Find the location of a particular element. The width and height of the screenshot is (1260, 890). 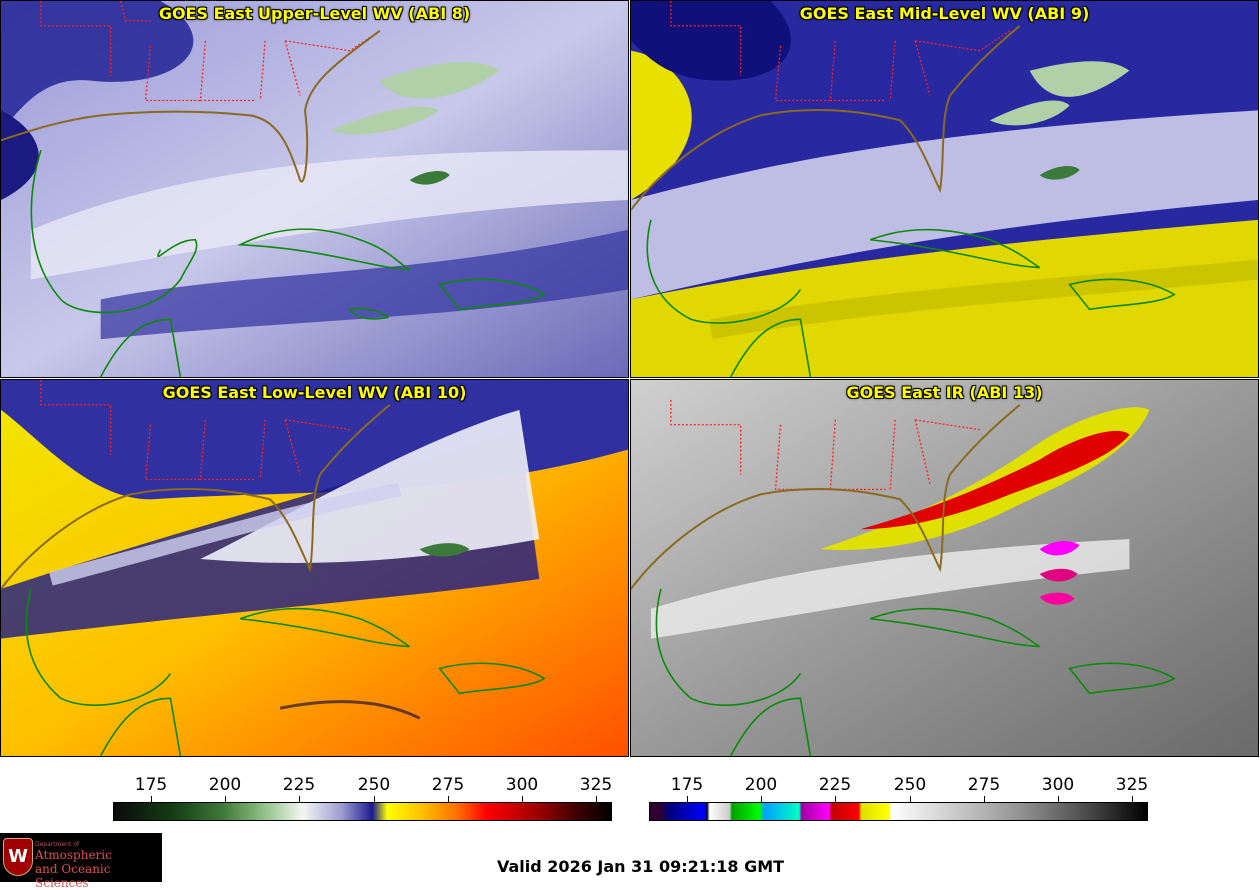

uw-seal-icon: W is located at coordinates (18, 857).